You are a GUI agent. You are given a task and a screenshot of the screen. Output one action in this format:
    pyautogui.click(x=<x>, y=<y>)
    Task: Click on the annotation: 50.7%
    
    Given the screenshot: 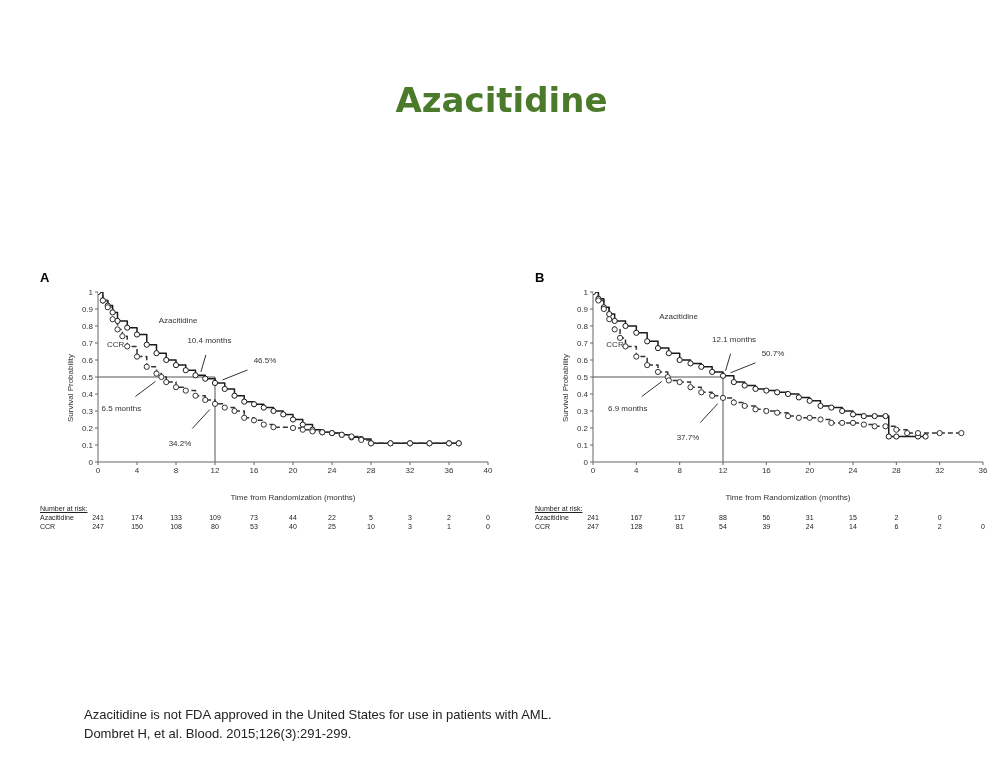 What is the action you would take?
    pyautogui.click(x=773, y=353)
    